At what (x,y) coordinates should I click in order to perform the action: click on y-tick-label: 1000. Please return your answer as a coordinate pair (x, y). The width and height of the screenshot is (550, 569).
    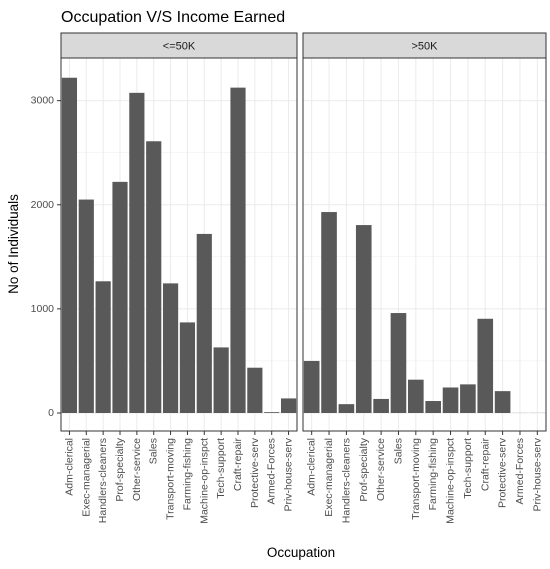
    Looking at the image, I should click on (43, 309).